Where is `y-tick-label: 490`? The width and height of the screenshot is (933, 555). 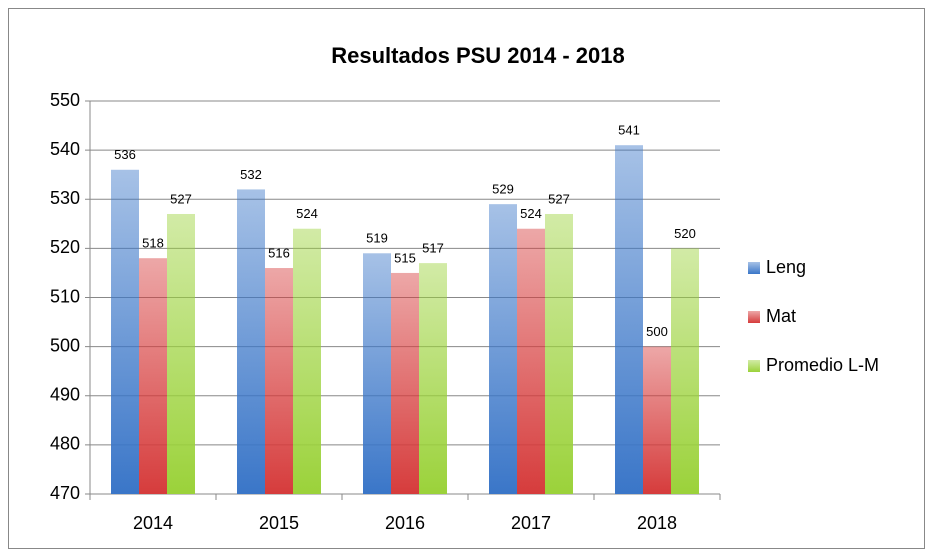
y-tick-label: 490 is located at coordinates (65, 395).